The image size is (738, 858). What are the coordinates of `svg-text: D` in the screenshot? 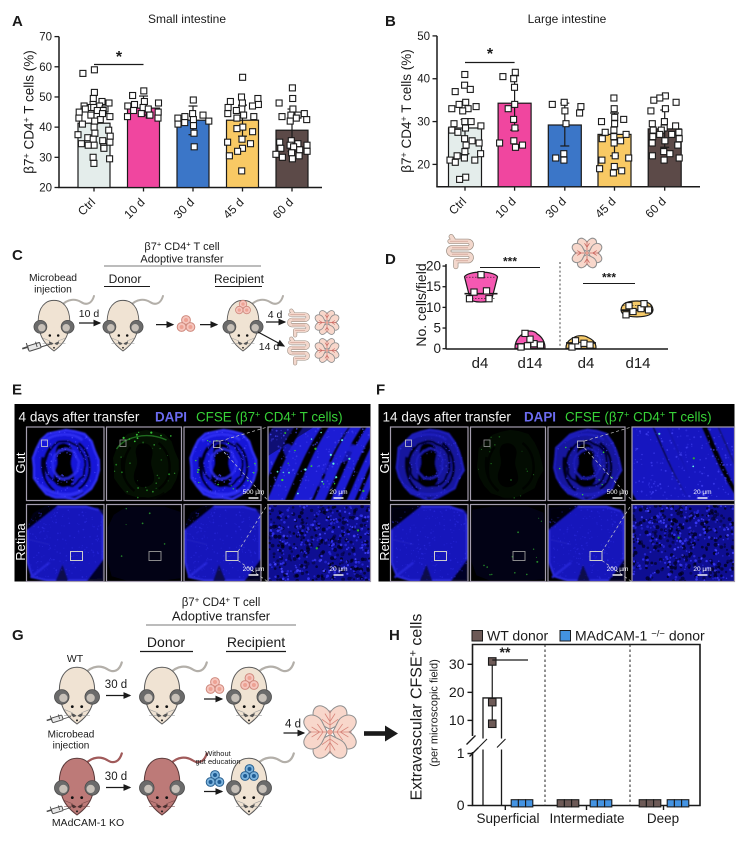 It's located at (390, 259).